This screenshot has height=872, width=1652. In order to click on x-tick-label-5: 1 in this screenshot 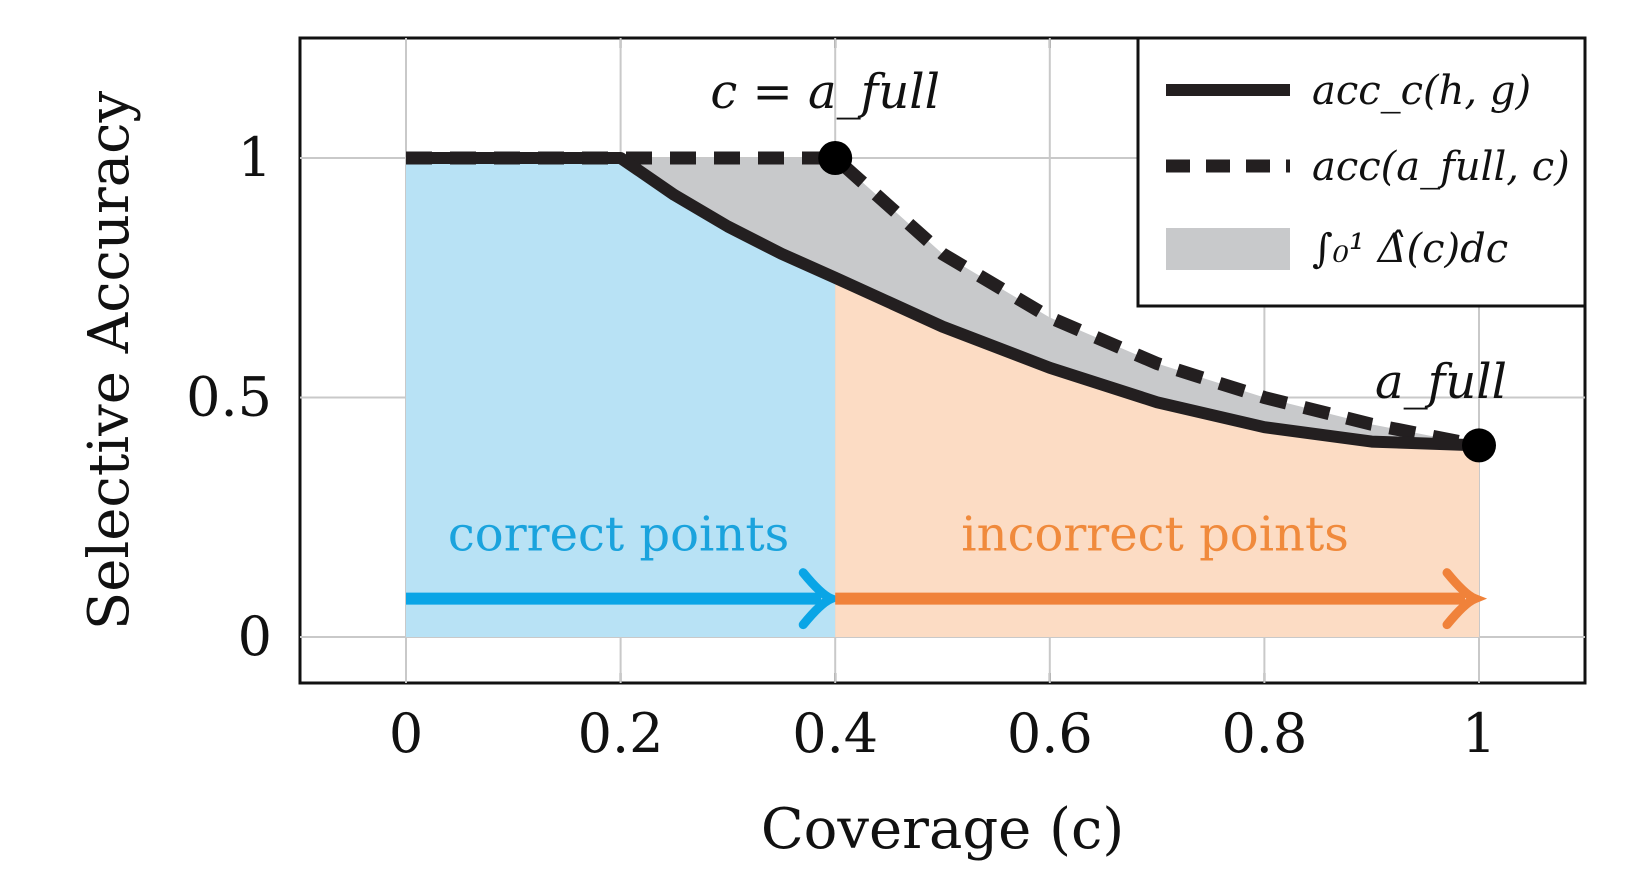, I will do `click(1479, 733)`.